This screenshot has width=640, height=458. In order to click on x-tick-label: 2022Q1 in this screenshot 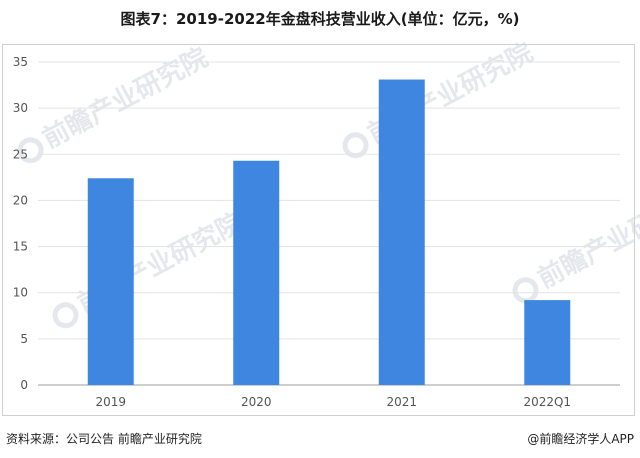, I will do `click(547, 402)`.